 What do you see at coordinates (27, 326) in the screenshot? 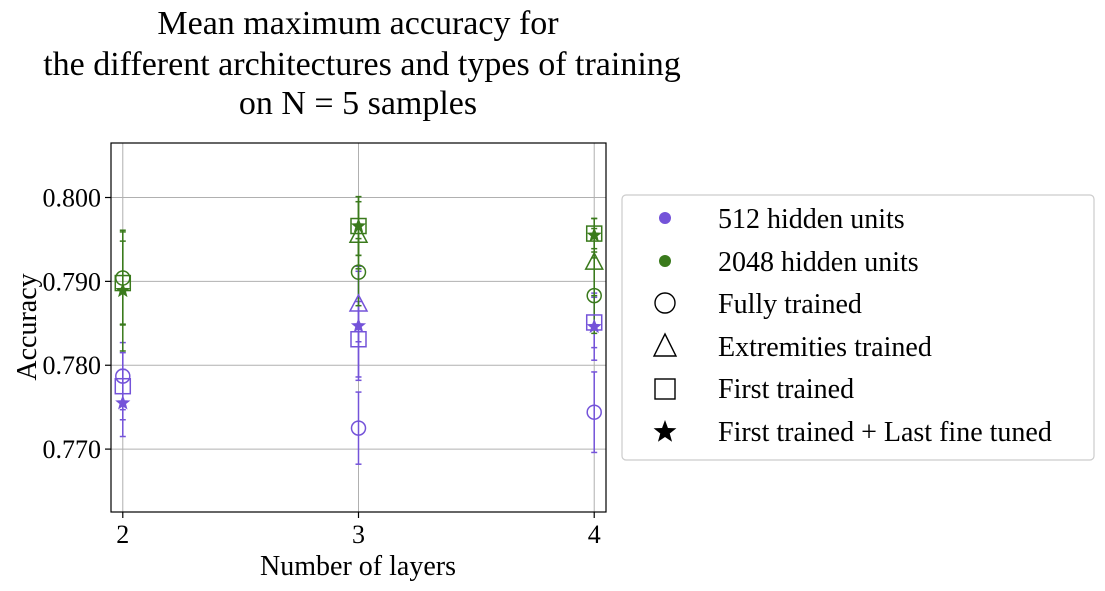
I see `y-axis-label: Accuracy` at bounding box center [27, 326].